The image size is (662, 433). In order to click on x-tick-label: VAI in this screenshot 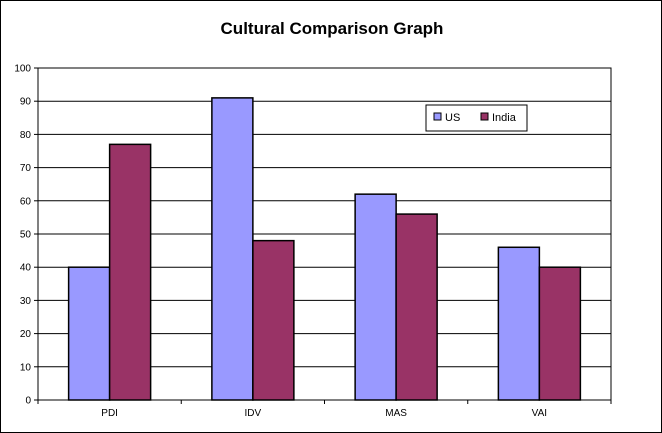, I will do `click(539, 413)`.